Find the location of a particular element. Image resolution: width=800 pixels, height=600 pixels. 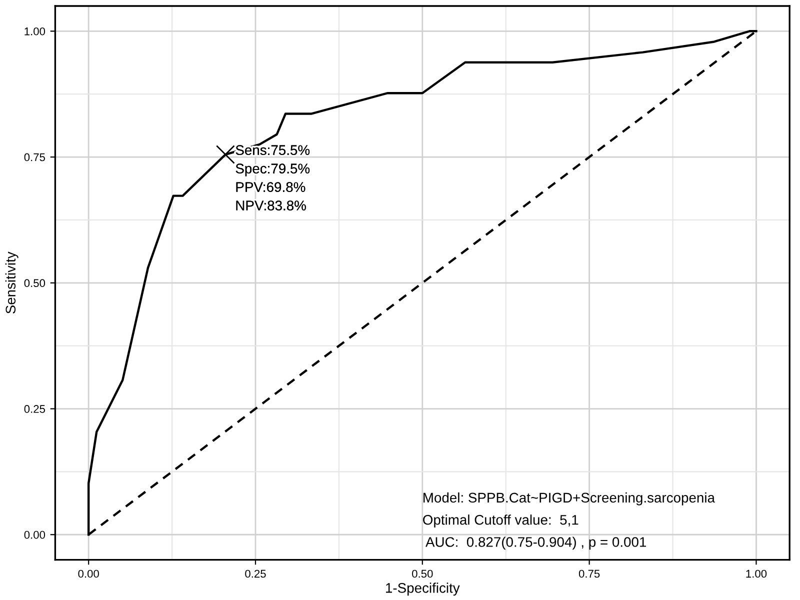

y-tick-label: 0.25 is located at coordinates (35, 409).